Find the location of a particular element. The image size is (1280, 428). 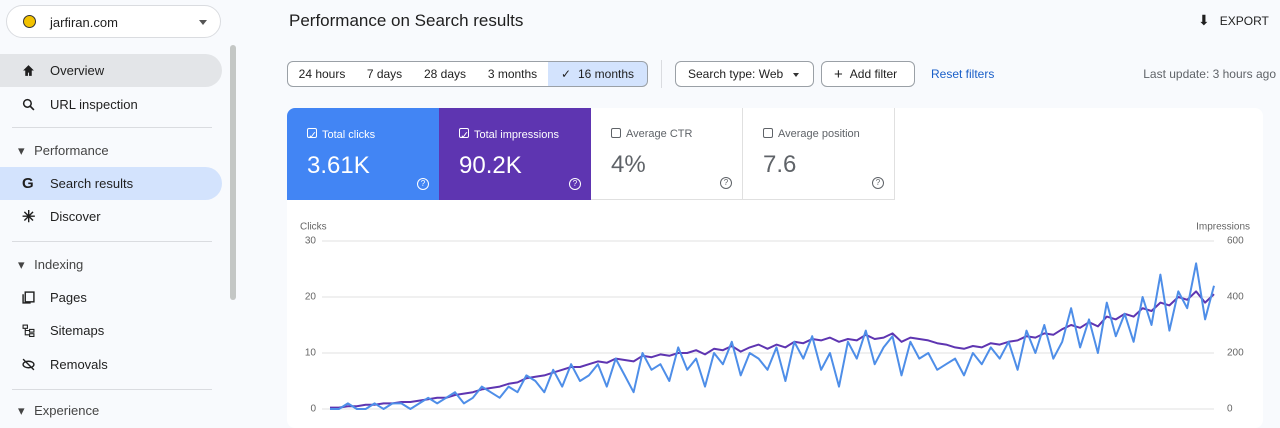

nav-item: URL inspection is located at coordinates (111, 104).